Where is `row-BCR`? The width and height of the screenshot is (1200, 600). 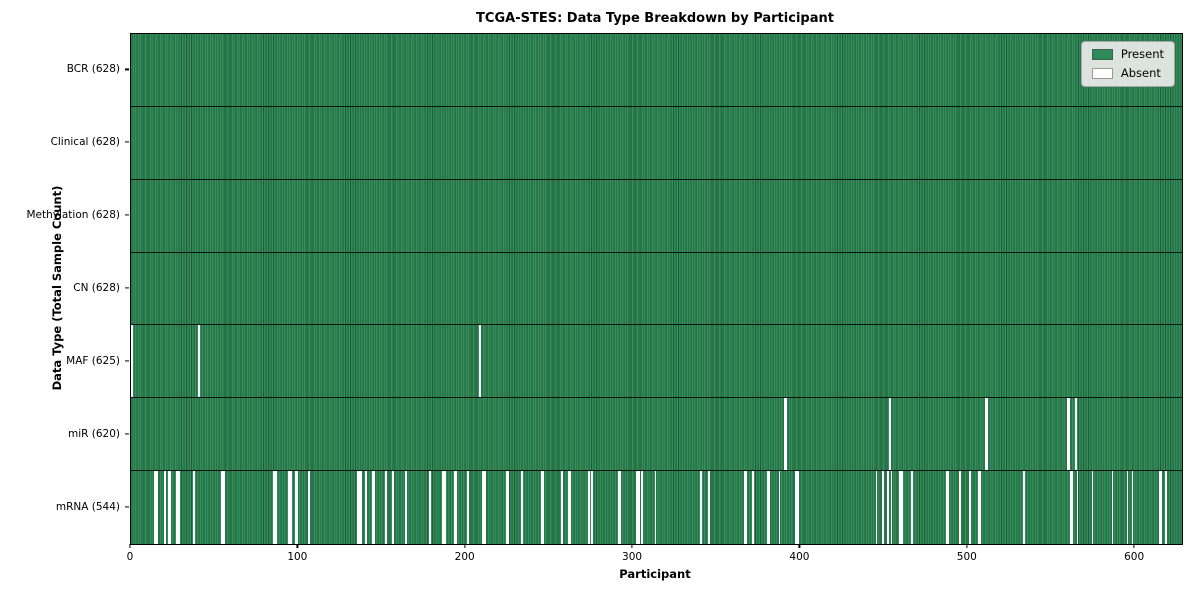 row-BCR is located at coordinates (656, 70).